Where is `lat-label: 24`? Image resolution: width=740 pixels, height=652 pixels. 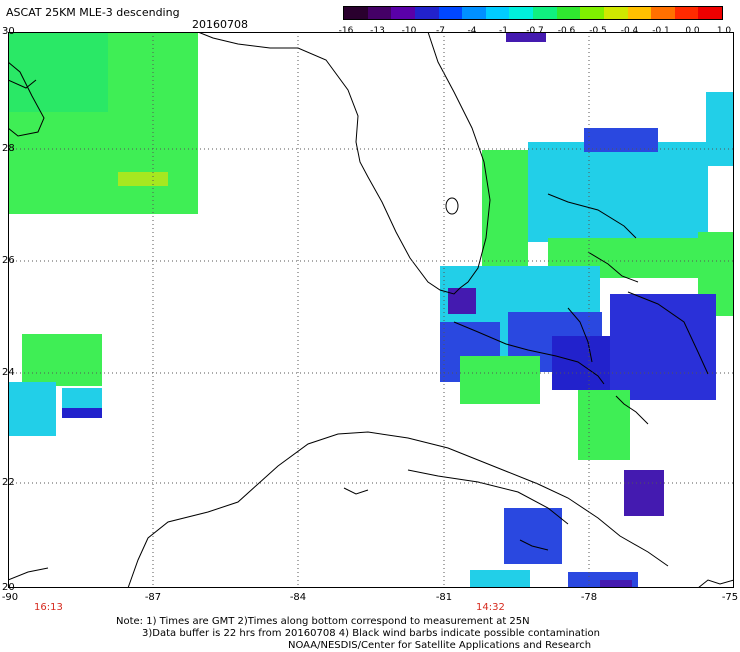 lat-label: 24 is located at coordinates (8, 372).